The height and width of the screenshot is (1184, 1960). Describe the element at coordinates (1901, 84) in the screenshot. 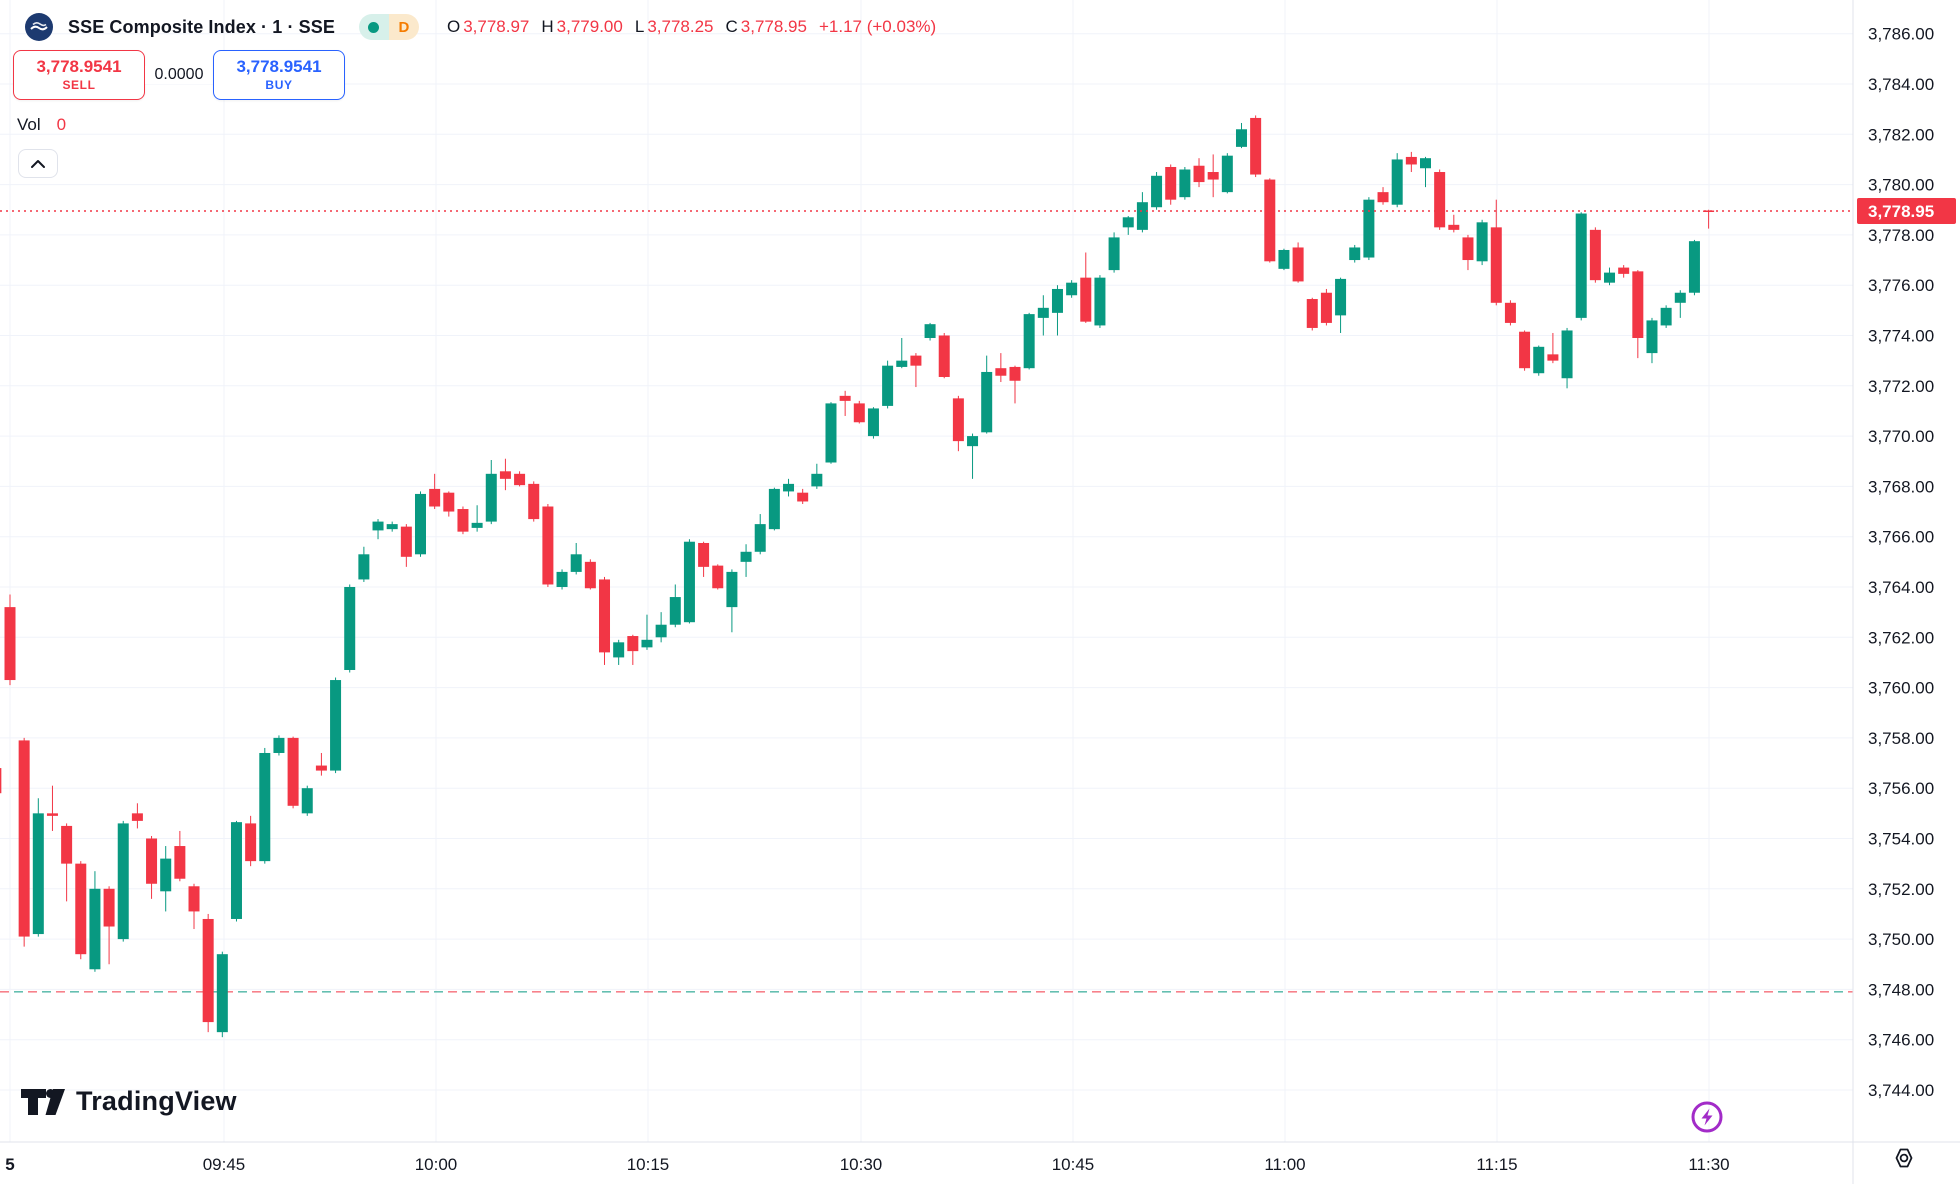

I see `price-axis-label: 3,784.00` at that location.